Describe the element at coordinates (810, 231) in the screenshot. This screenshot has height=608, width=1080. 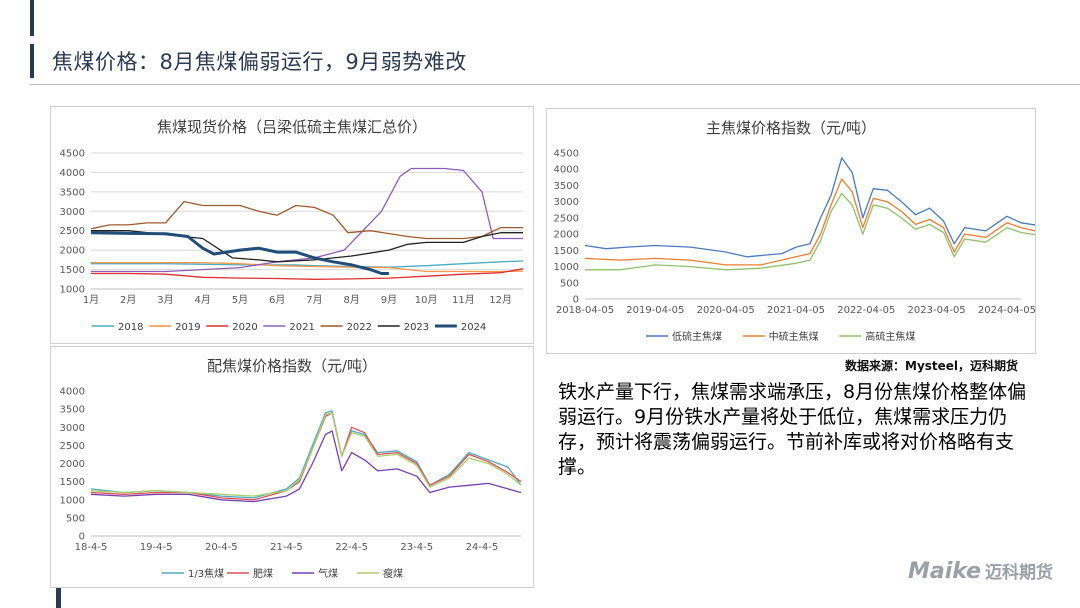
I see `series-line-高硫主焦煤` at that location.